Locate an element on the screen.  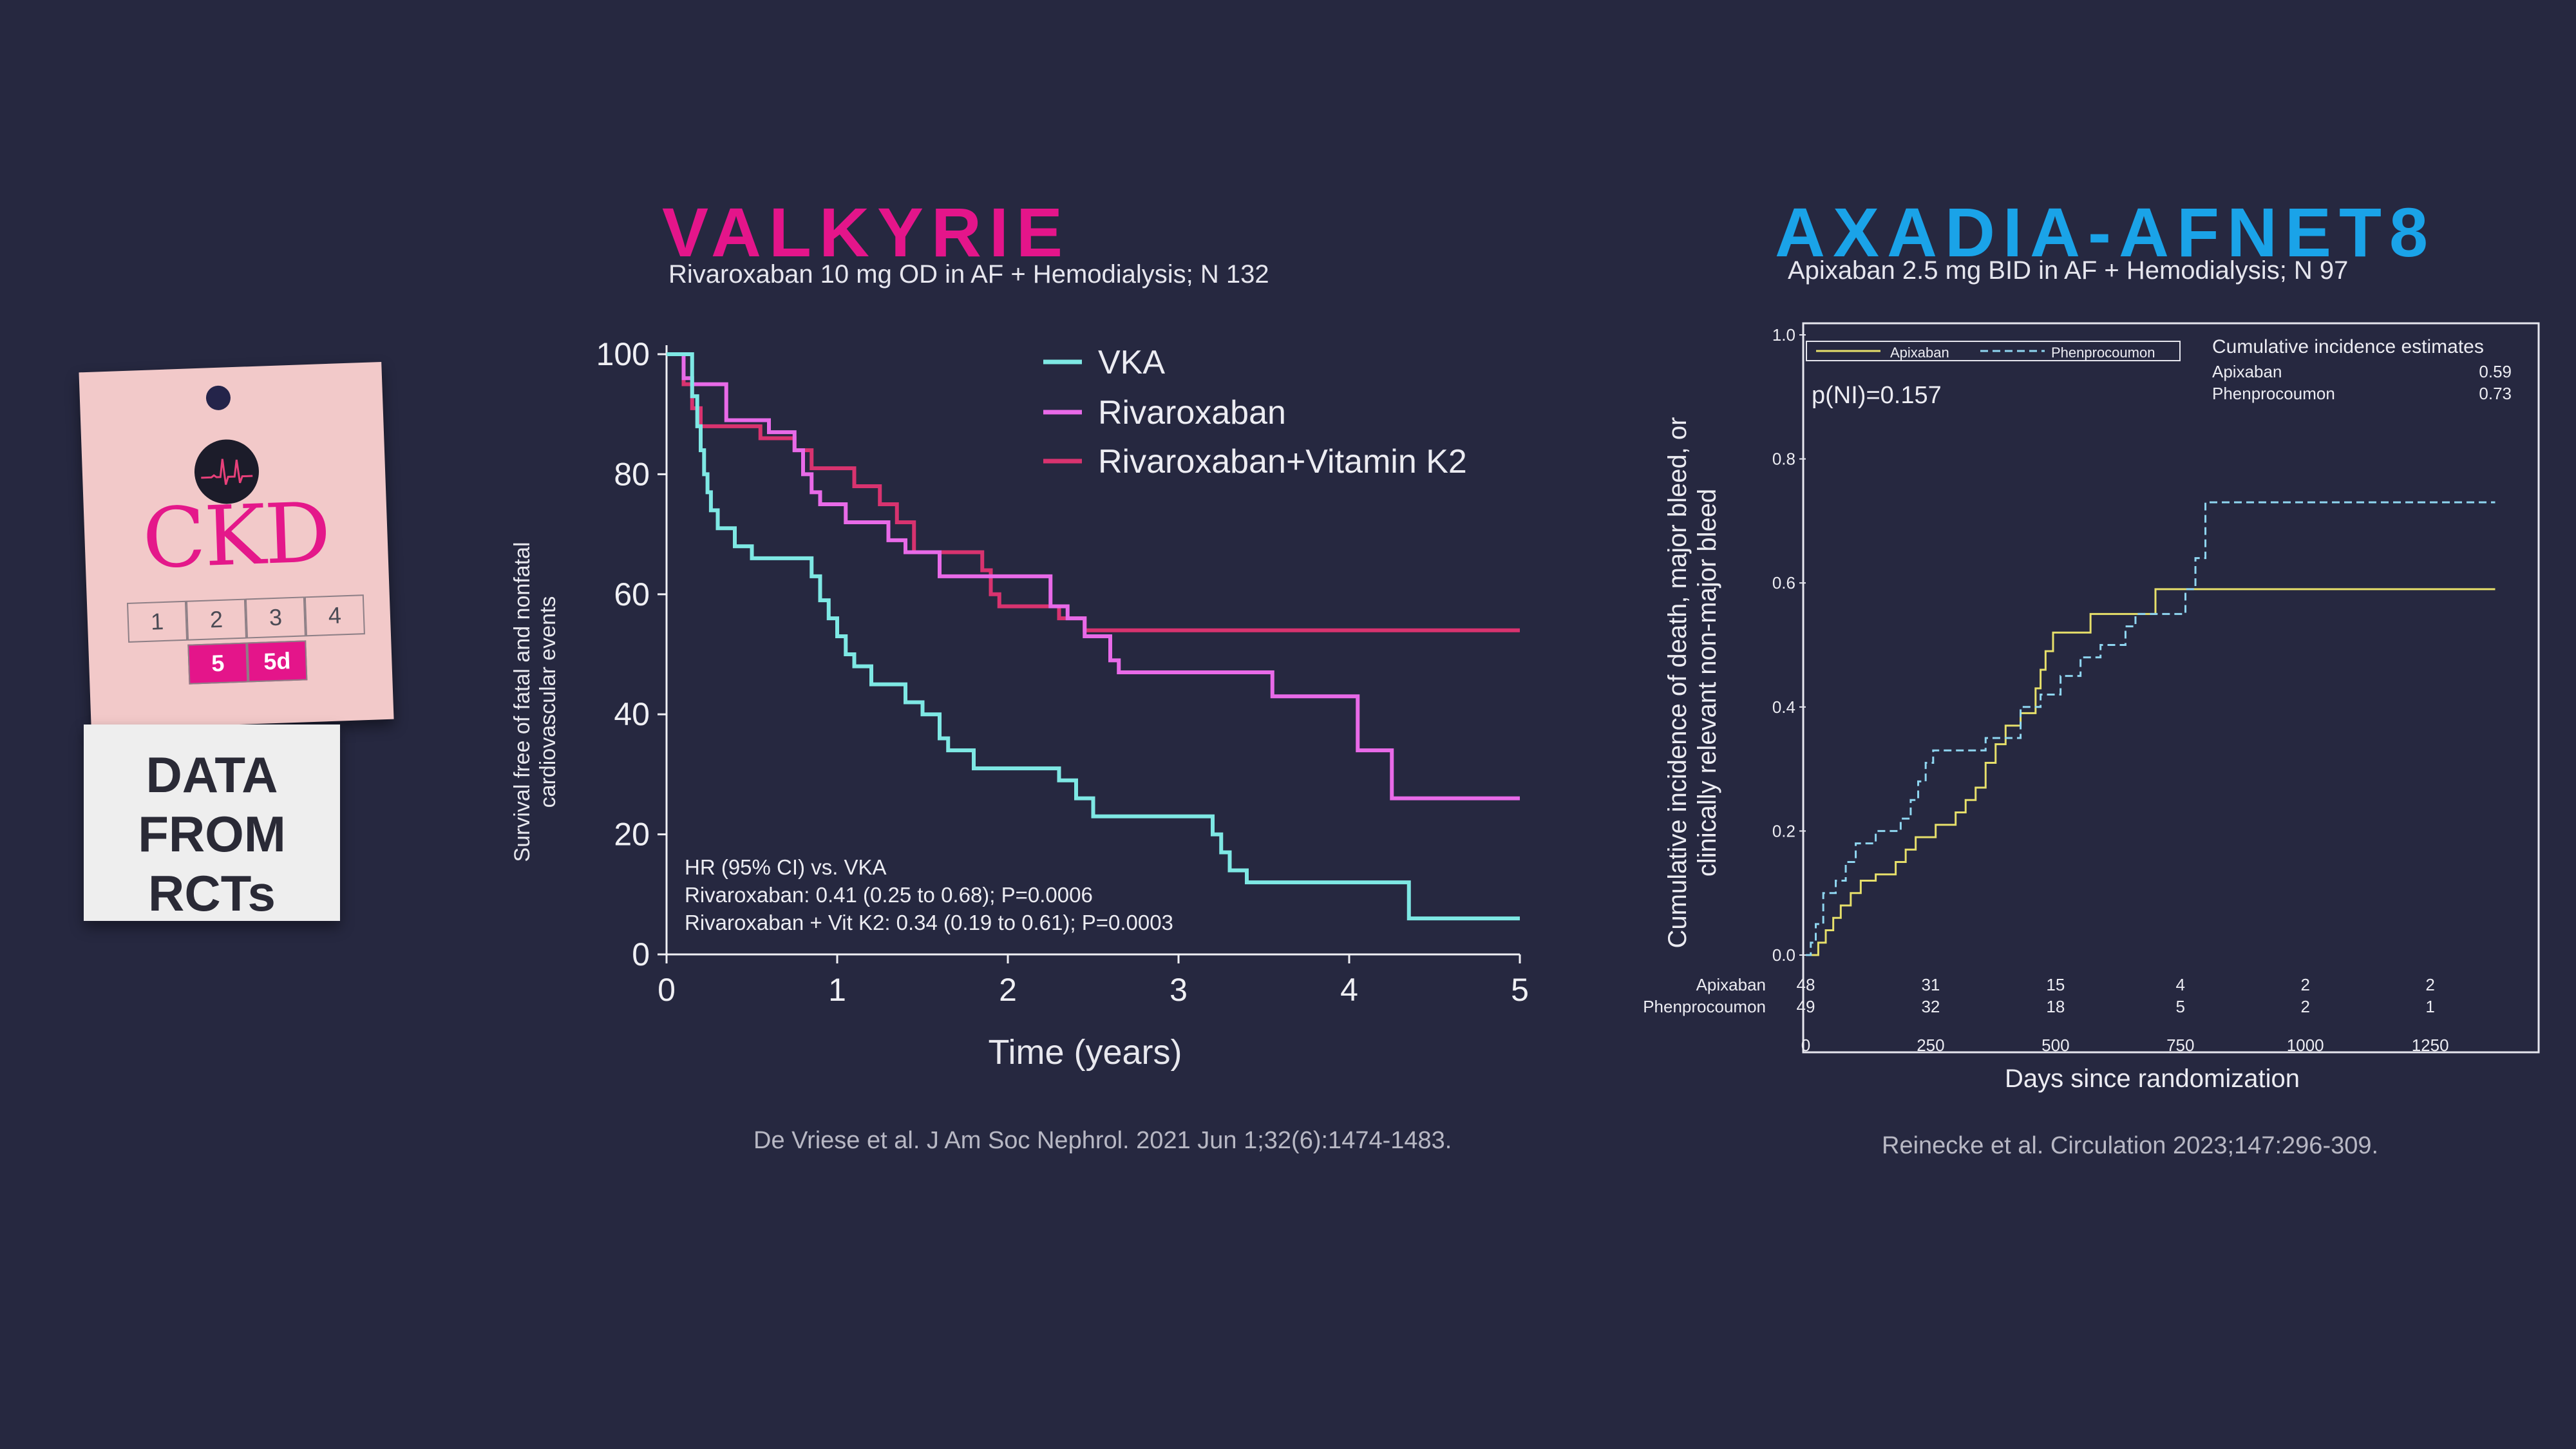
x-tick-label: 1250 is located at coordinates (2430, 1045).